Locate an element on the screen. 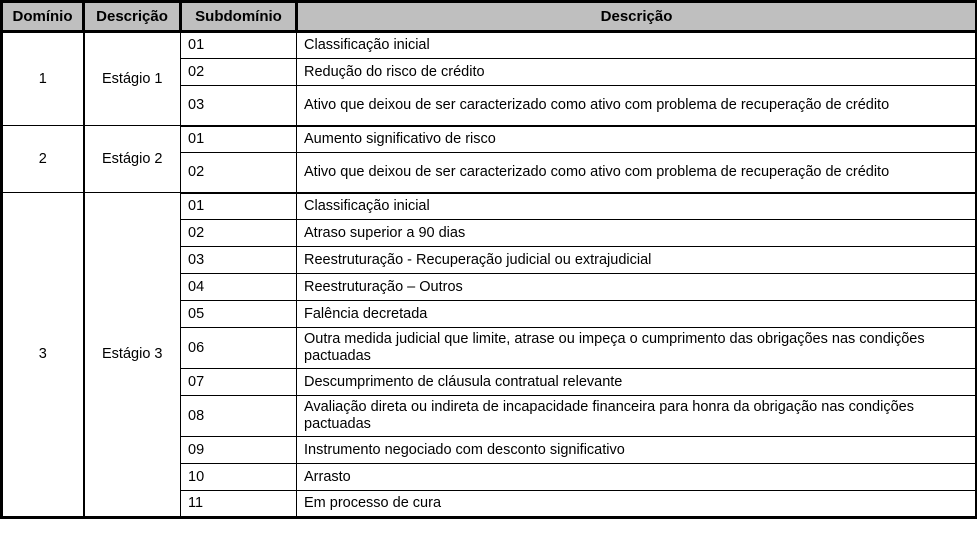 This screenshot has width=977, height=547. cell-dominio: 2 is located at coordinates (43, 159).